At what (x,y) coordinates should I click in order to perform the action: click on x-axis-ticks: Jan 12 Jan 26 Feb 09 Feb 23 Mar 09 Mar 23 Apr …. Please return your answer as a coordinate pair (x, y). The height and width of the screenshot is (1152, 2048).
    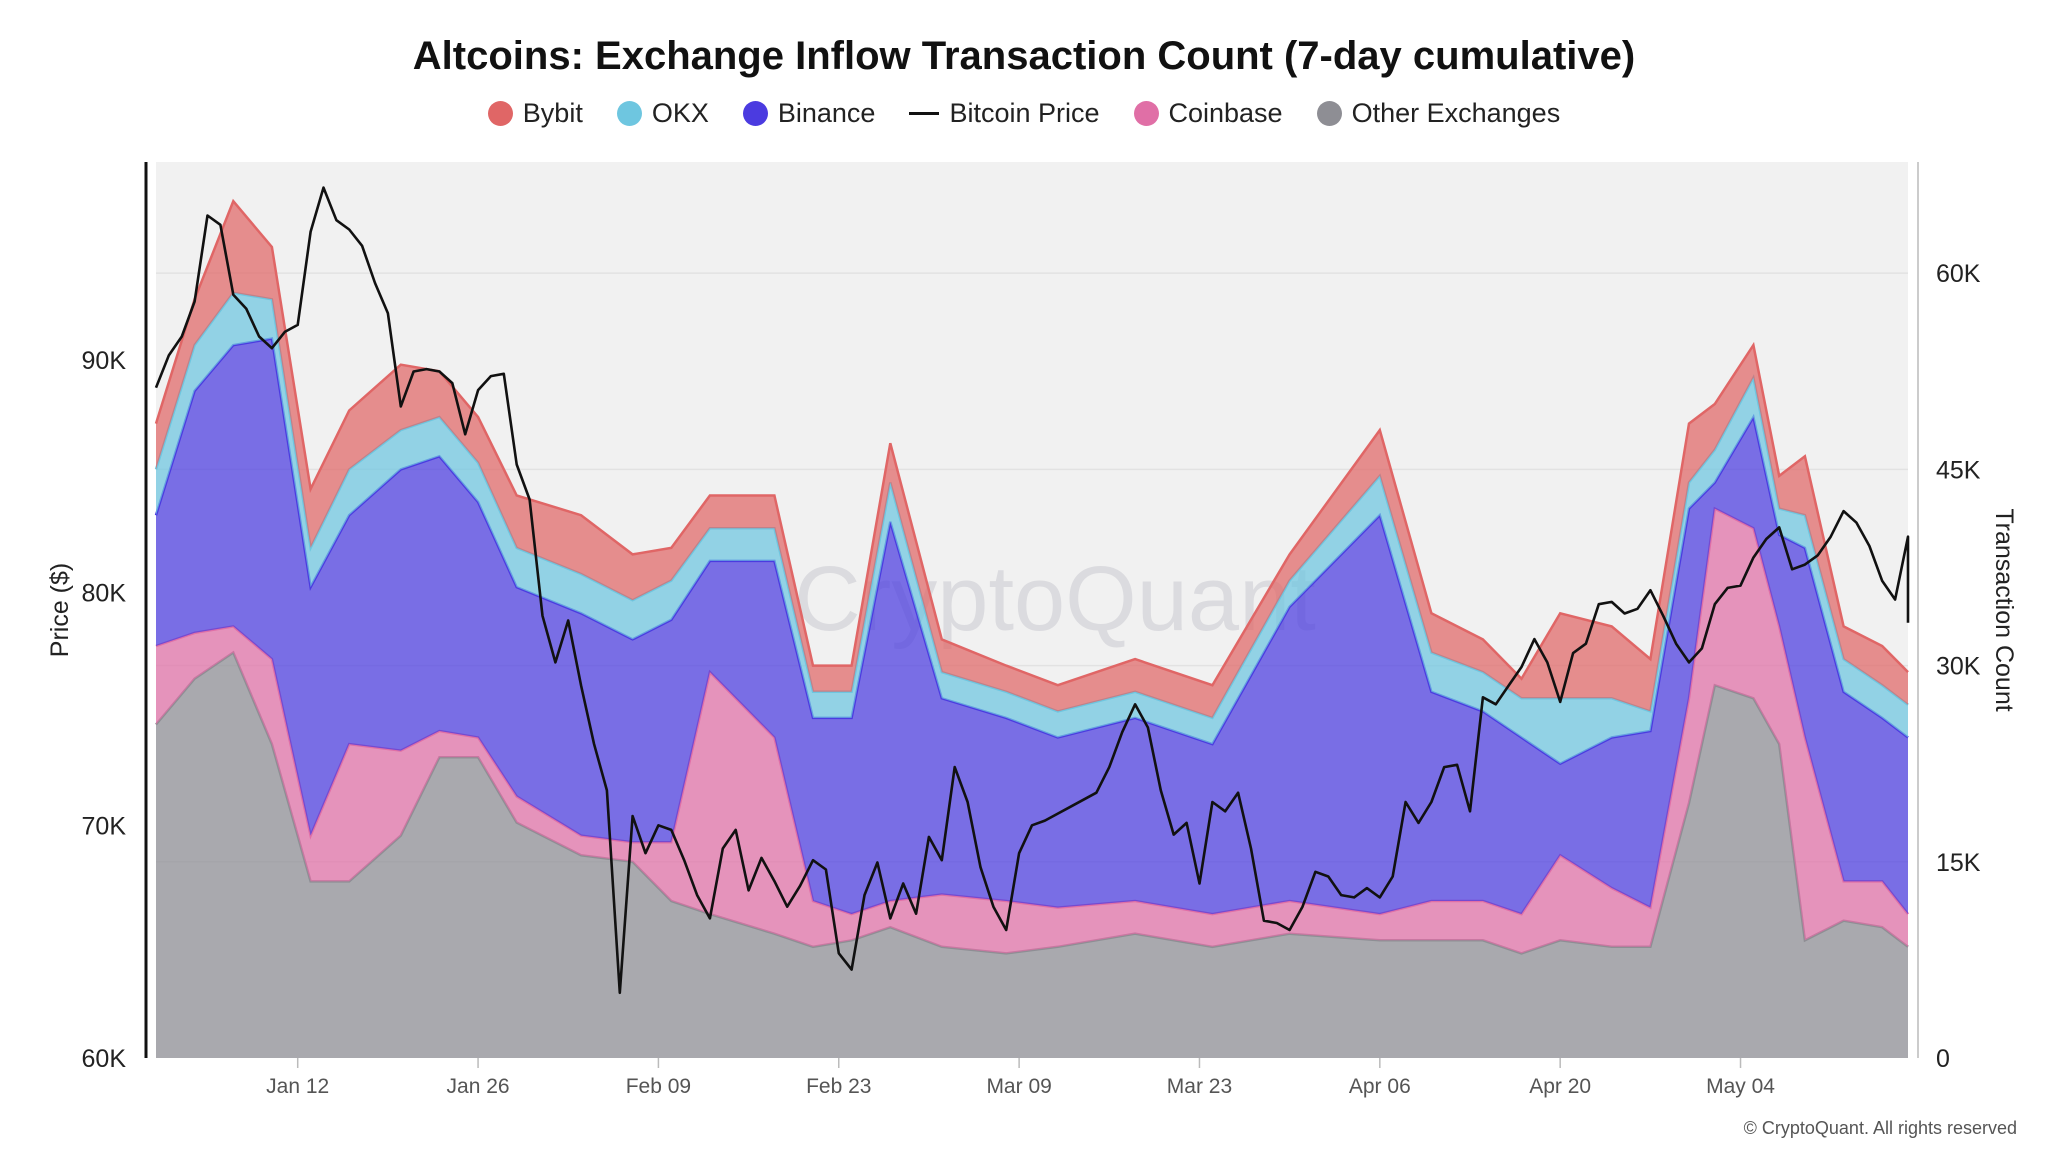
    Looking at the image, I should click on (1020, 1078).